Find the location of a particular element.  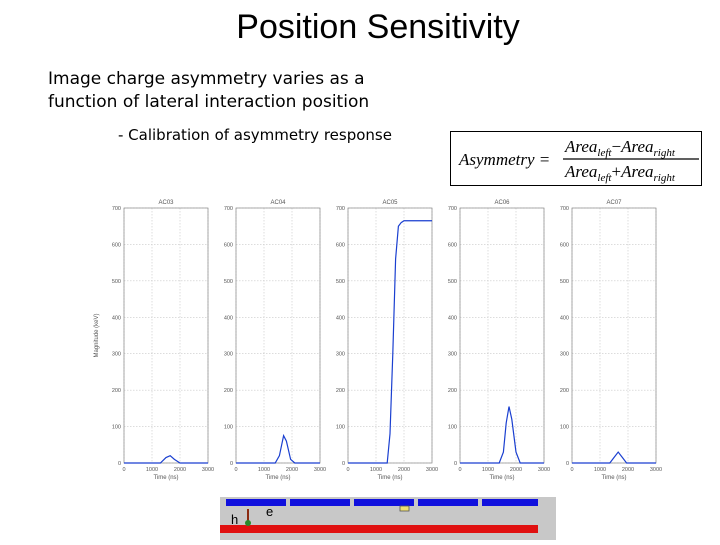

detector-graphic: h e is located at coordinates (379, 516).